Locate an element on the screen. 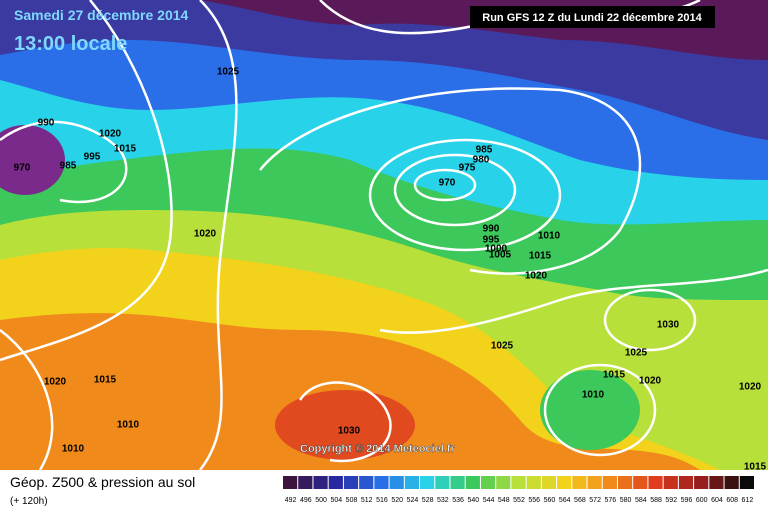  scale-label: 584 is located at coordinates (641, 500).